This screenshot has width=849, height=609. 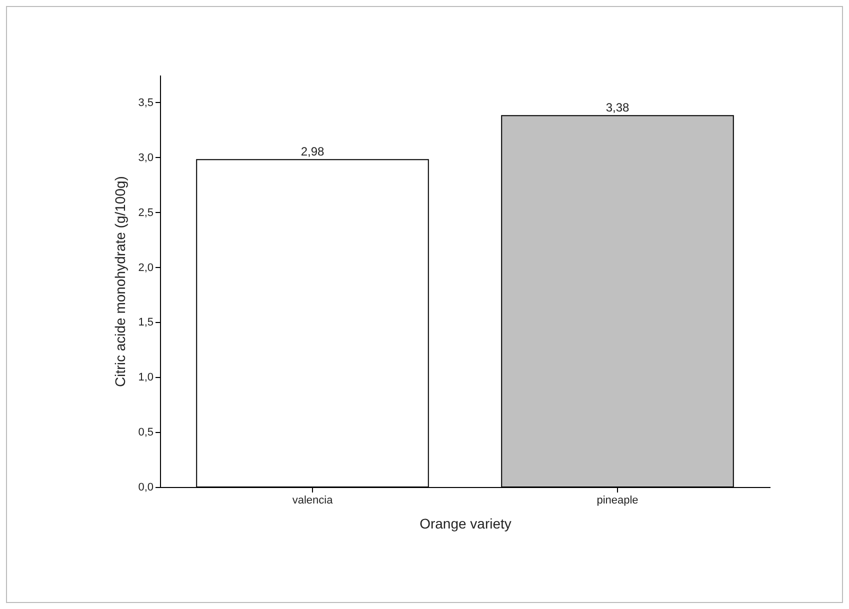 What do you see at coordinates (146, 102) in the screenshot?
I see `y-tick-label: 3,5` at bounding box center [146, 102].